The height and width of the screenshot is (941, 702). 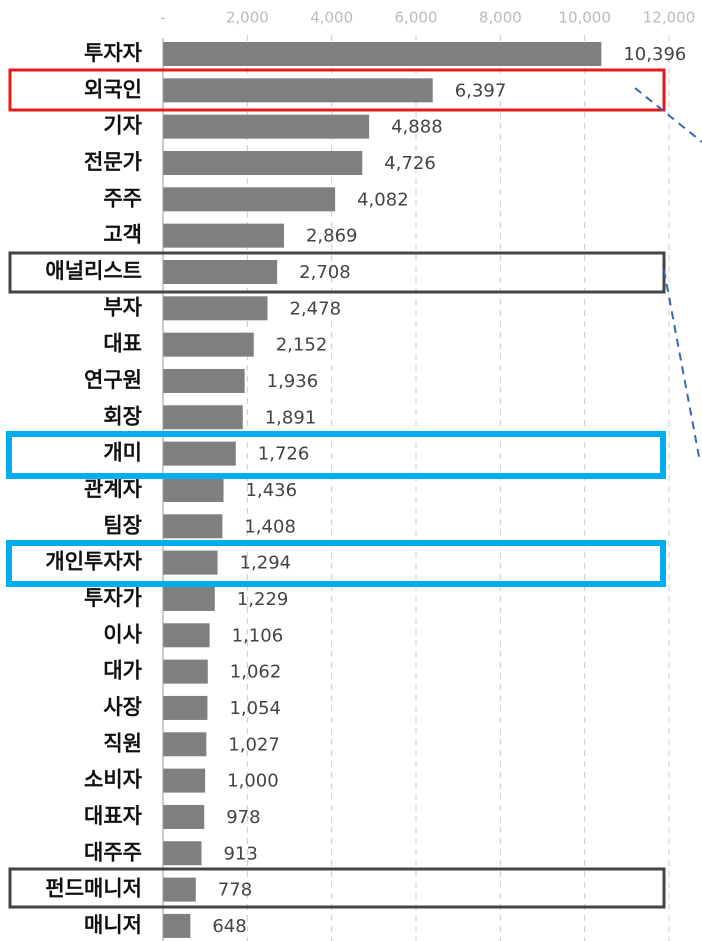 I want to click on x-tick-label: 8,000, so click(x=500, y=18).